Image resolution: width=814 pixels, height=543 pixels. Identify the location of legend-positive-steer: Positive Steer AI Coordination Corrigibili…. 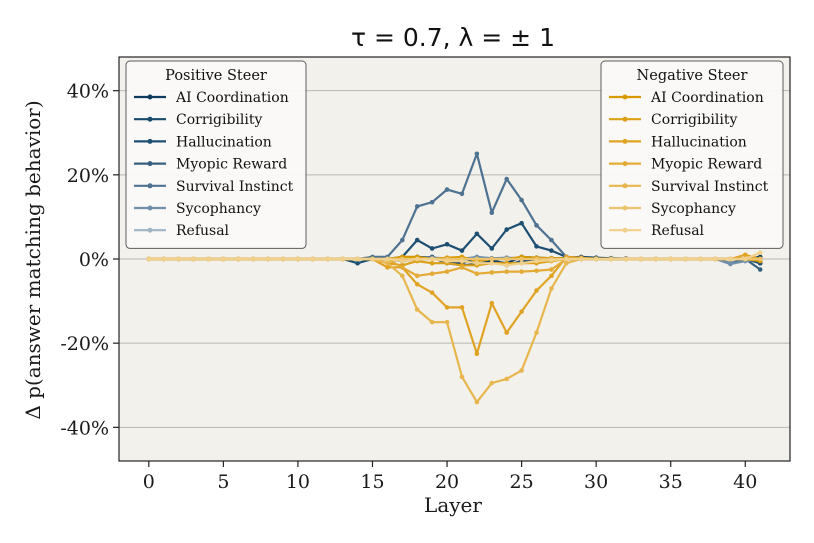
(216, 154).